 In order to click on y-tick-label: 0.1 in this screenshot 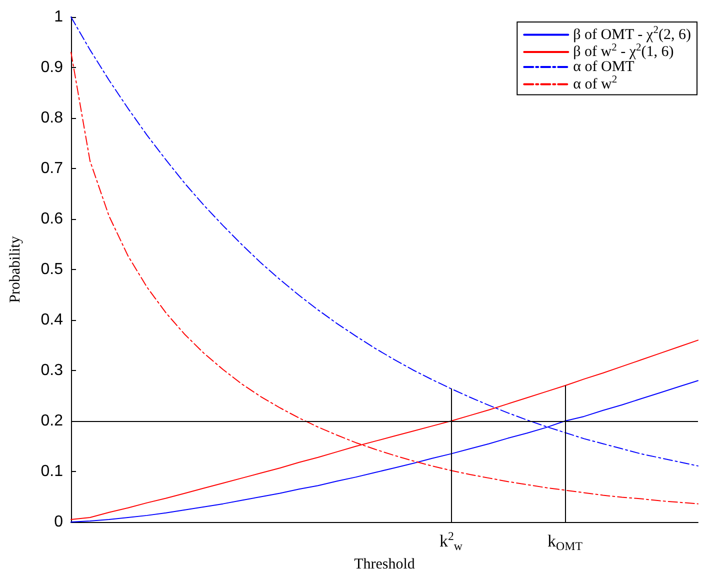, I will do `click(52, 471)`.